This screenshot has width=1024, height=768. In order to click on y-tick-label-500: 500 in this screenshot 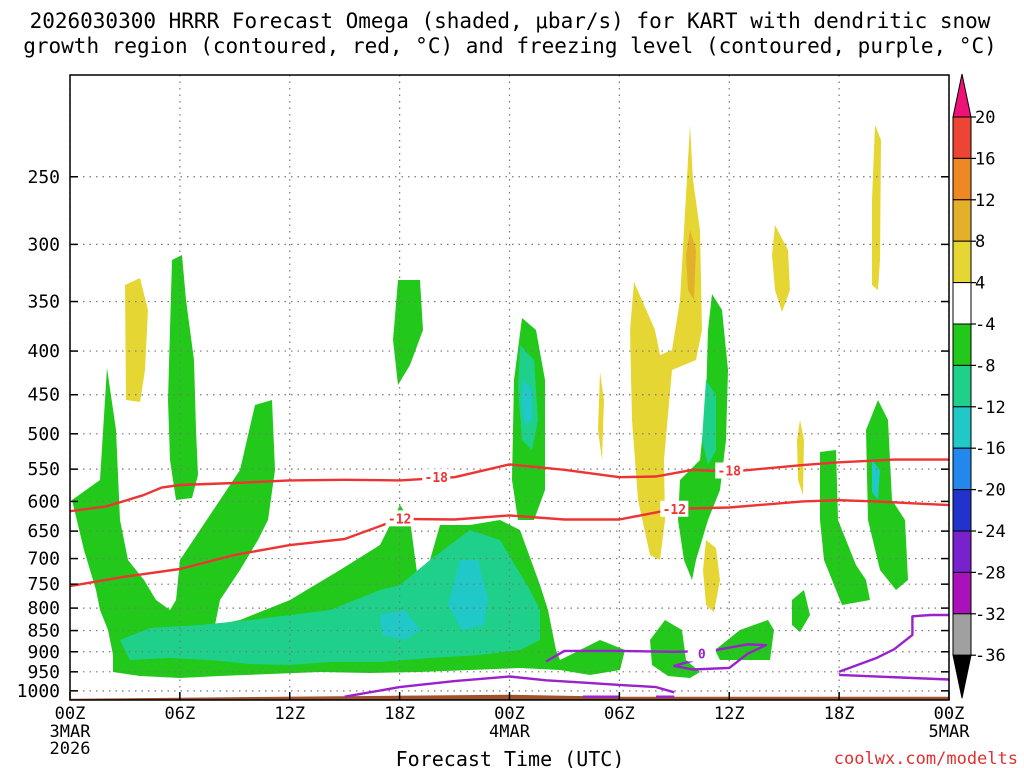, I will do `click(43, 434)`.